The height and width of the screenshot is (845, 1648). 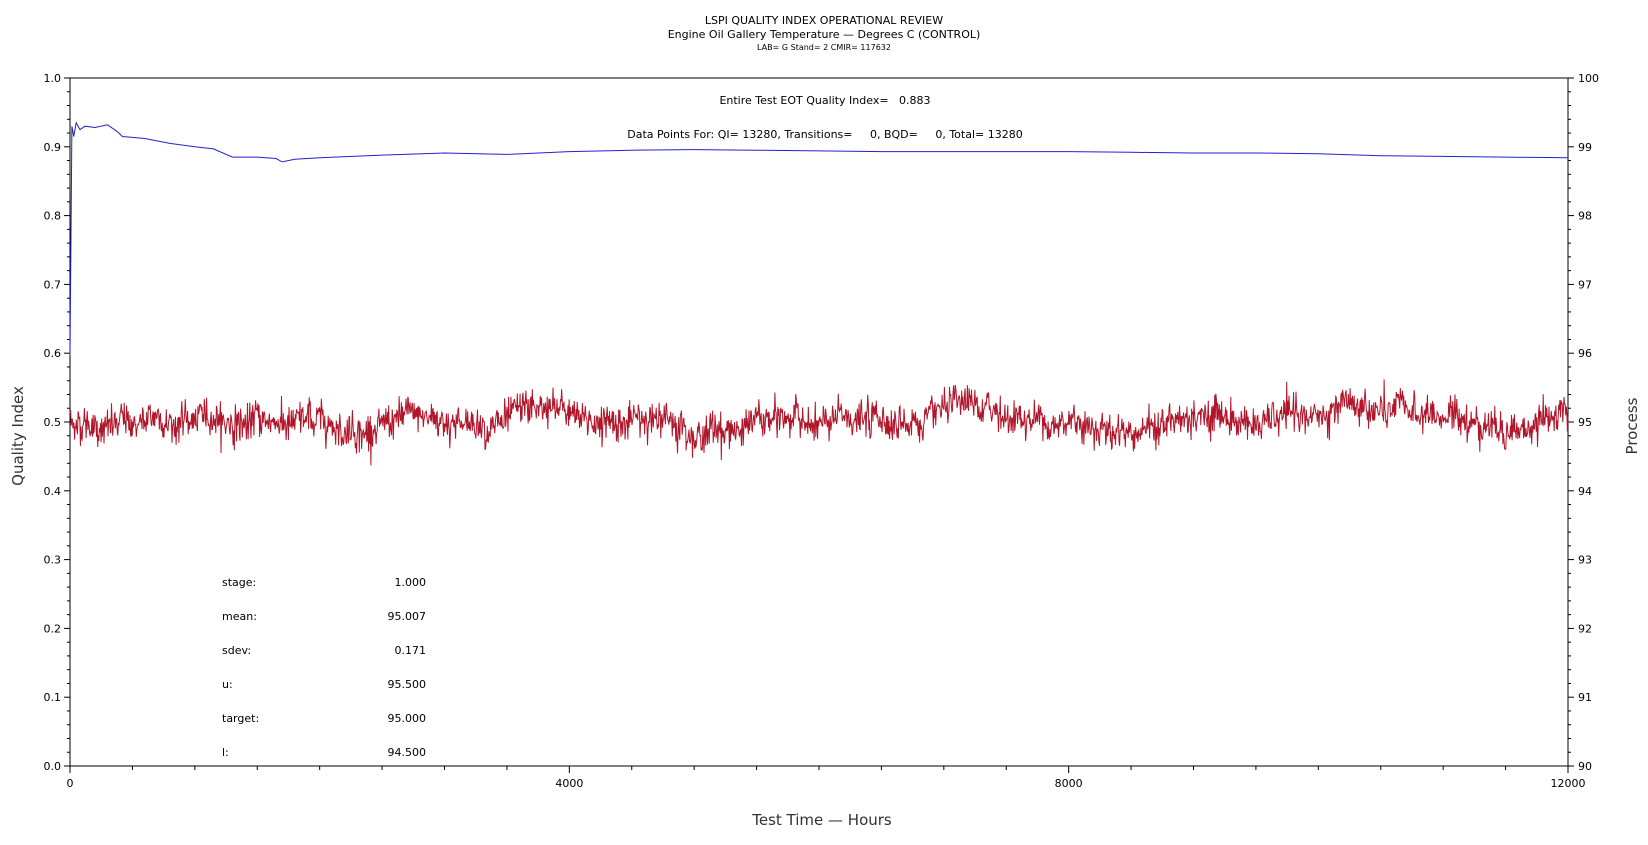 I want to click on y-tick-label: 0.0, so click(x=53, y=766).